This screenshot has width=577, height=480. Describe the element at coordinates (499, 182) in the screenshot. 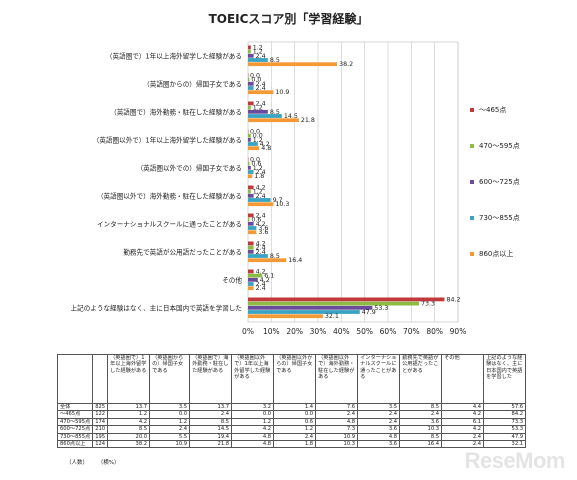

I see `legend-label: 600～725点` at that location.